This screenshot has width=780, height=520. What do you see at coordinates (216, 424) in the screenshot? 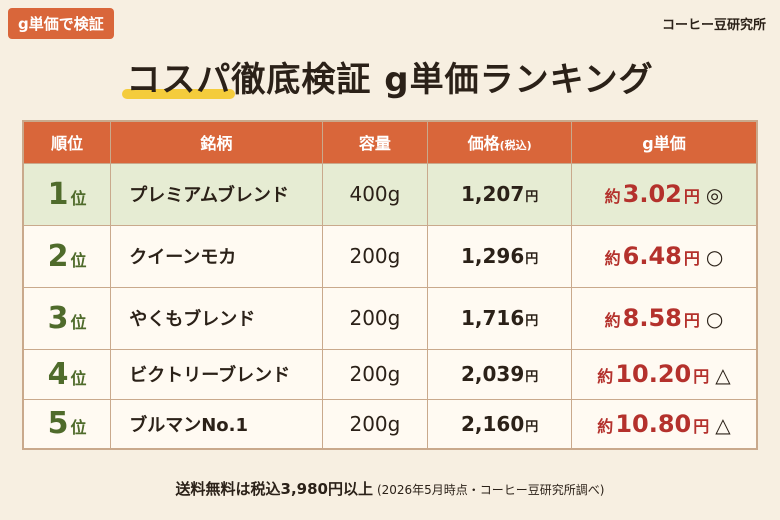
I see `brand-cell: ブルマンNo.1` at bounding box center [216, 424].